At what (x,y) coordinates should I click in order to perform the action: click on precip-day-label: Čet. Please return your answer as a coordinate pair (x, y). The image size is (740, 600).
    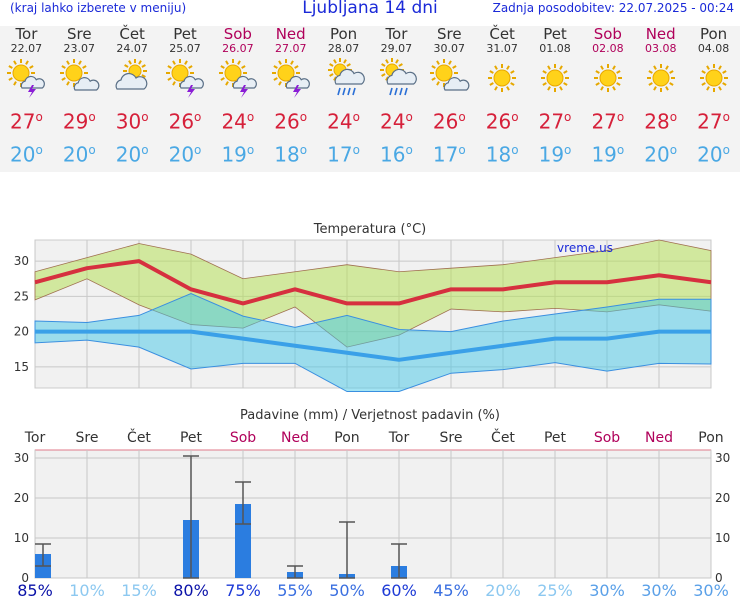
    Looking at the image, I should click on (503, 437).